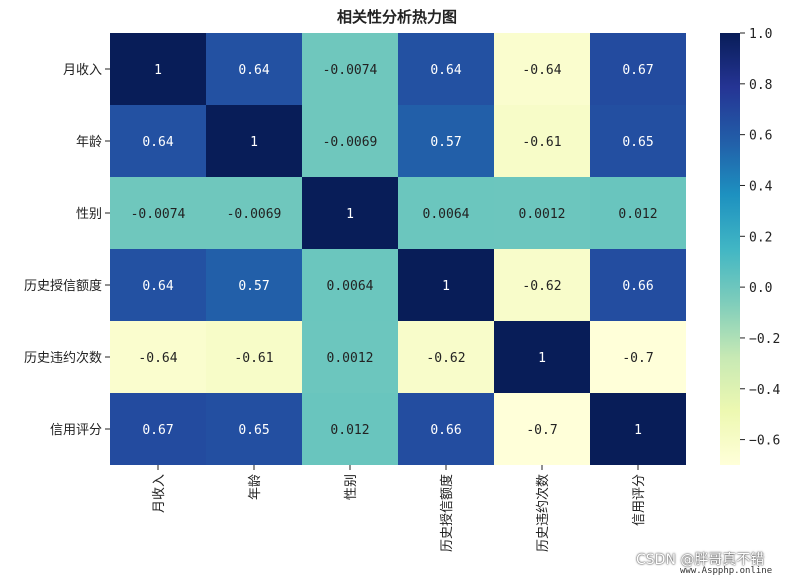 The height and width of the screenshot is (579, 800). Describe the element at coordinates (399, 508) in the screenshot. I see `x-tick-labels: 月收入 年龄 性别 历史授信额度 历史违约次数 信用评分` at that location.